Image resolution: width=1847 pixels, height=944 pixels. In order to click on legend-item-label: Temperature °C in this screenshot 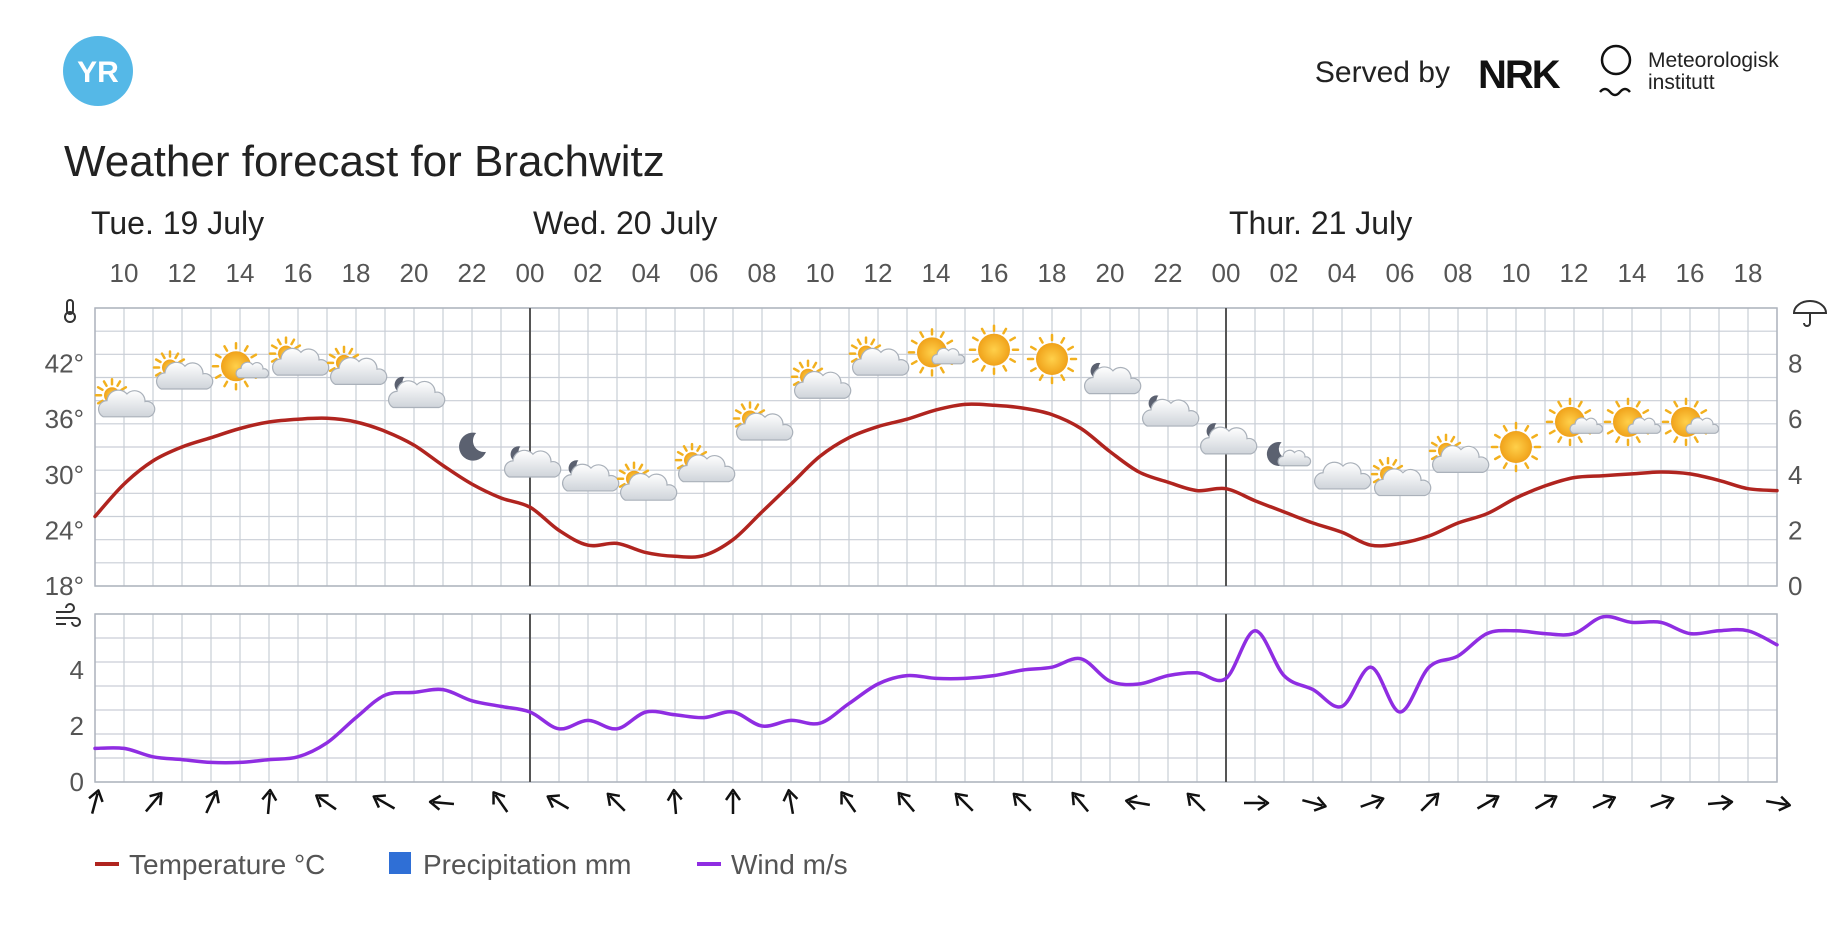, I will do `click(227, 864)`.